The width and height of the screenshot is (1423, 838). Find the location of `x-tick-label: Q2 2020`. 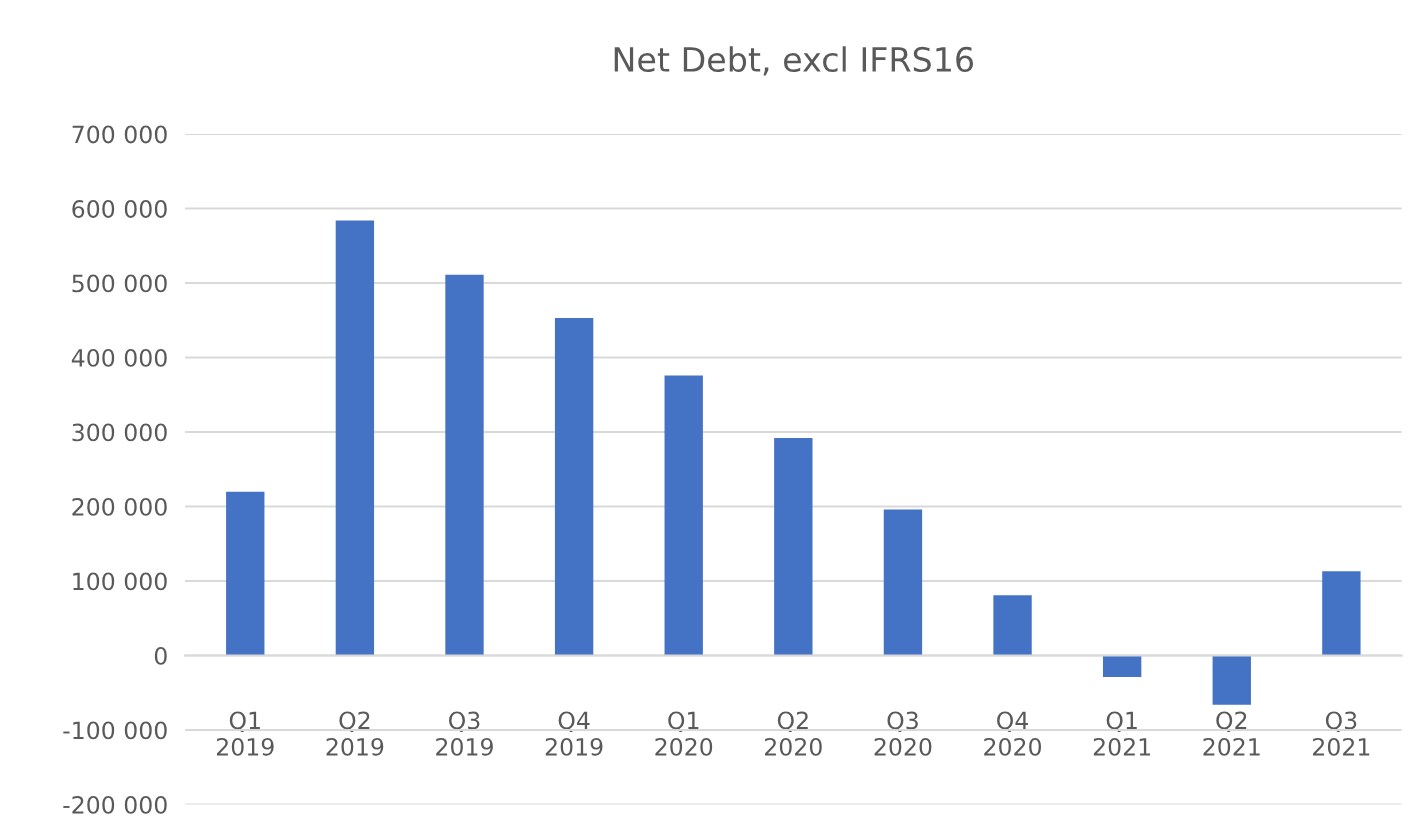

x-tick-label: Q2 2020 is located at coordinates (793, 733).